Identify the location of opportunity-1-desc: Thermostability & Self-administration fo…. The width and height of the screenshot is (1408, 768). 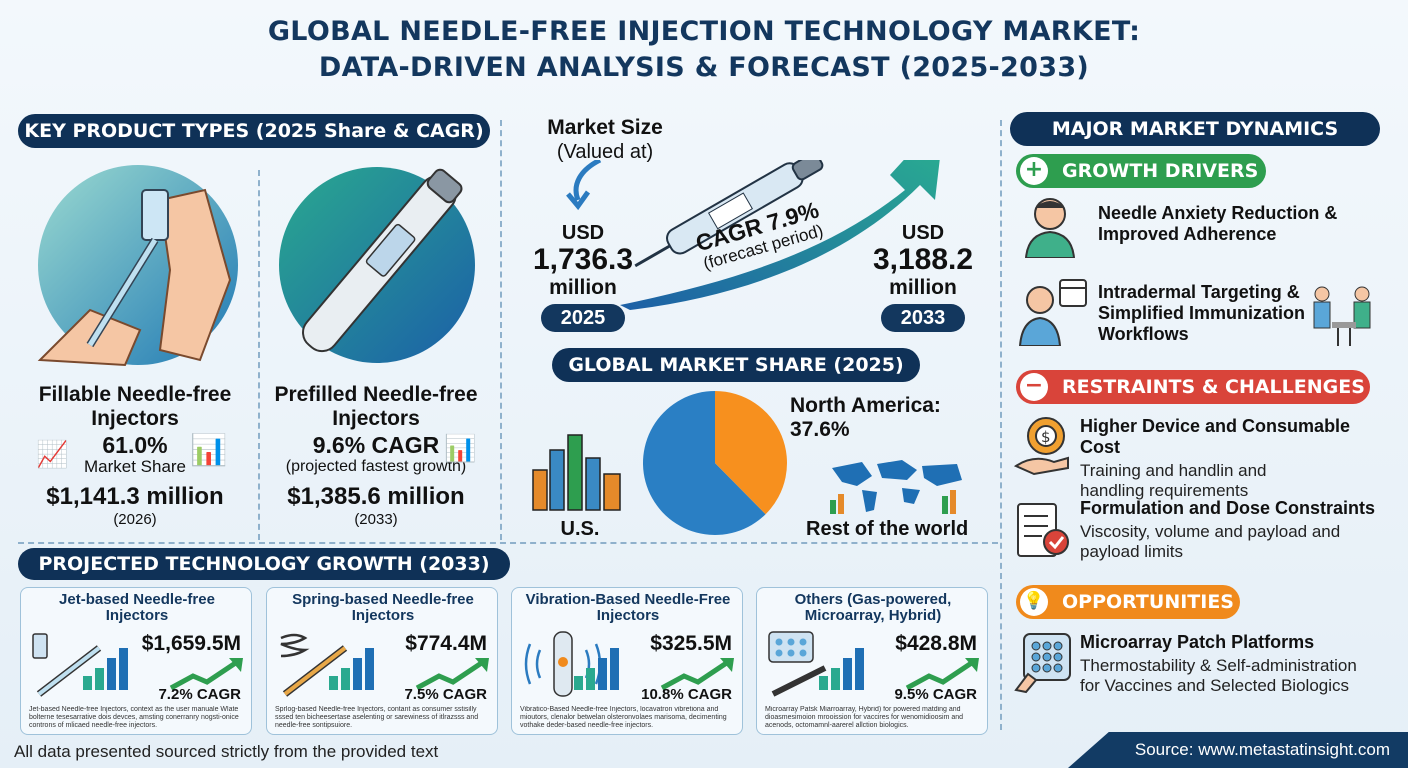
(1218, 675).